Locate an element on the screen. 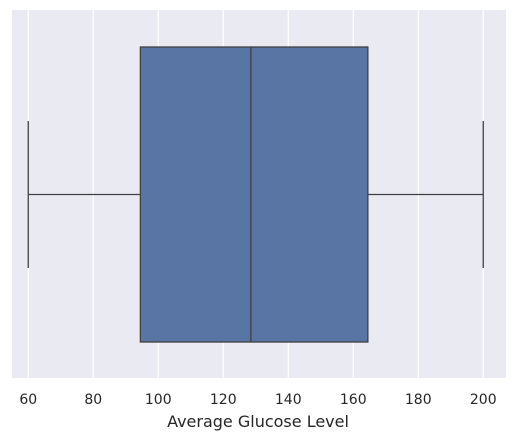 The width and height of the screenshot is (515, 441). x-tick-label: 160 is located at coordinates (353, 400).